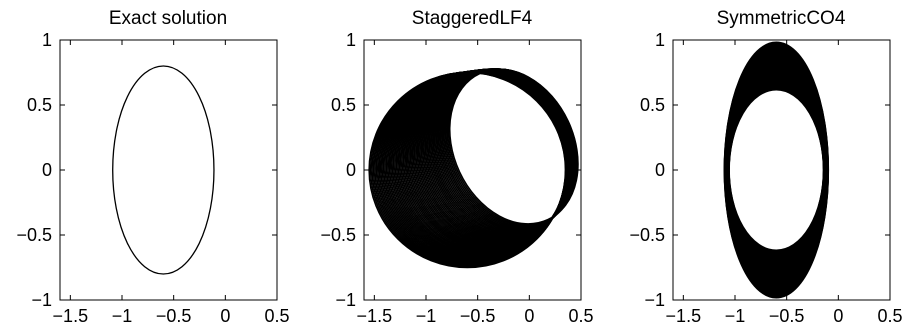  Describe the element at coordinates (168, 18) in the screenshot. I see `panel-title: Exact solution` at that location.